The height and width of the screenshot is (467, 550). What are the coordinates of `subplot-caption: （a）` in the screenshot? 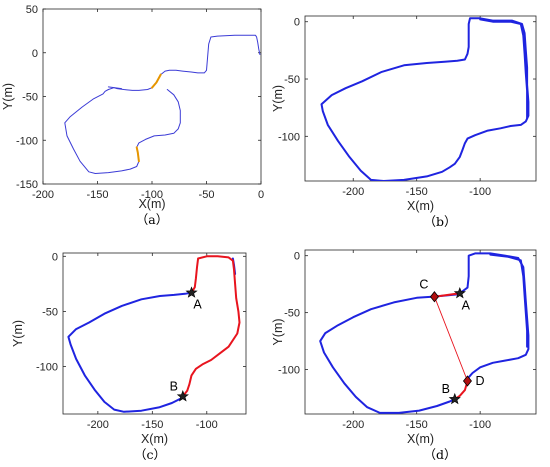 It's located at (152, 219).